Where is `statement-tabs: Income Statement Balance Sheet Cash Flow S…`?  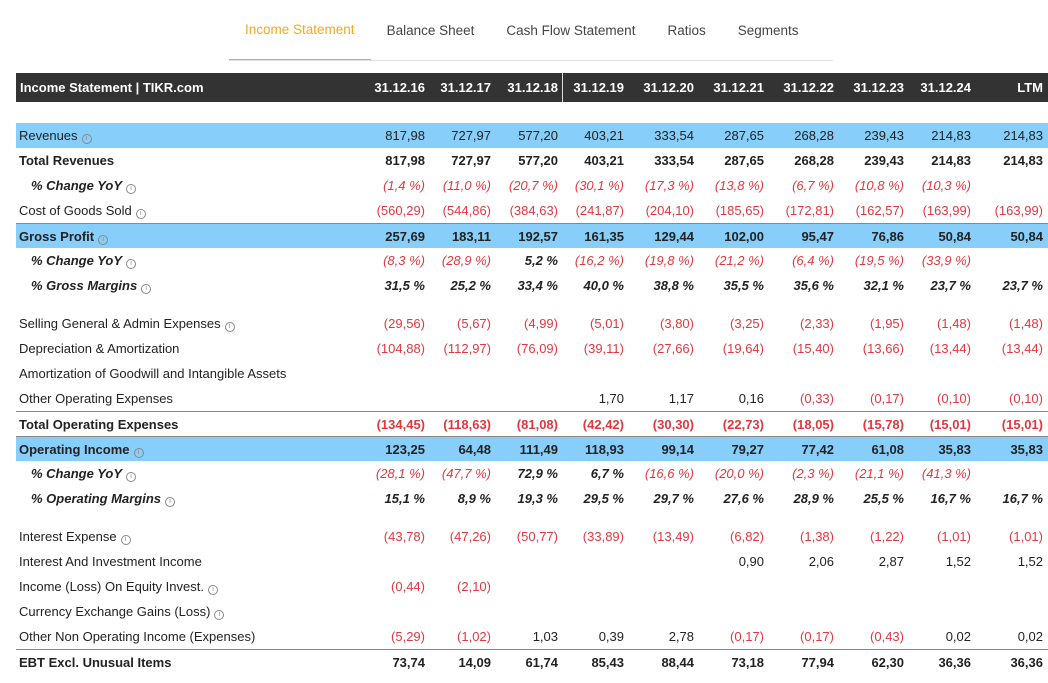 statement-tabs: Income Statement Balance Sheet Cash Flow S… is located at coordinates (522, 30).